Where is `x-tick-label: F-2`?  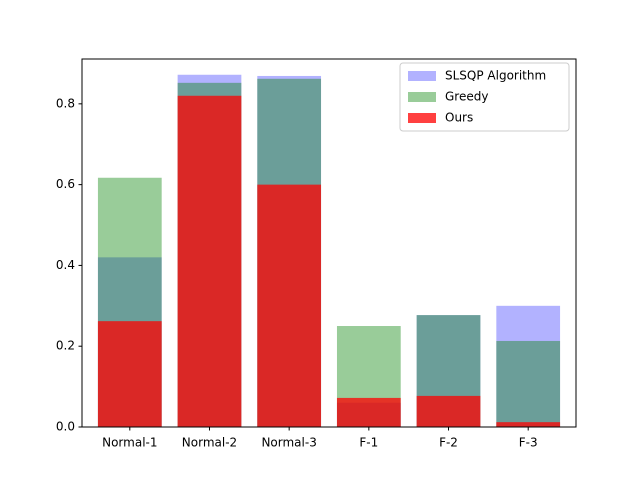
x-tick-label: F-2 is located at coordinates (448, 443).